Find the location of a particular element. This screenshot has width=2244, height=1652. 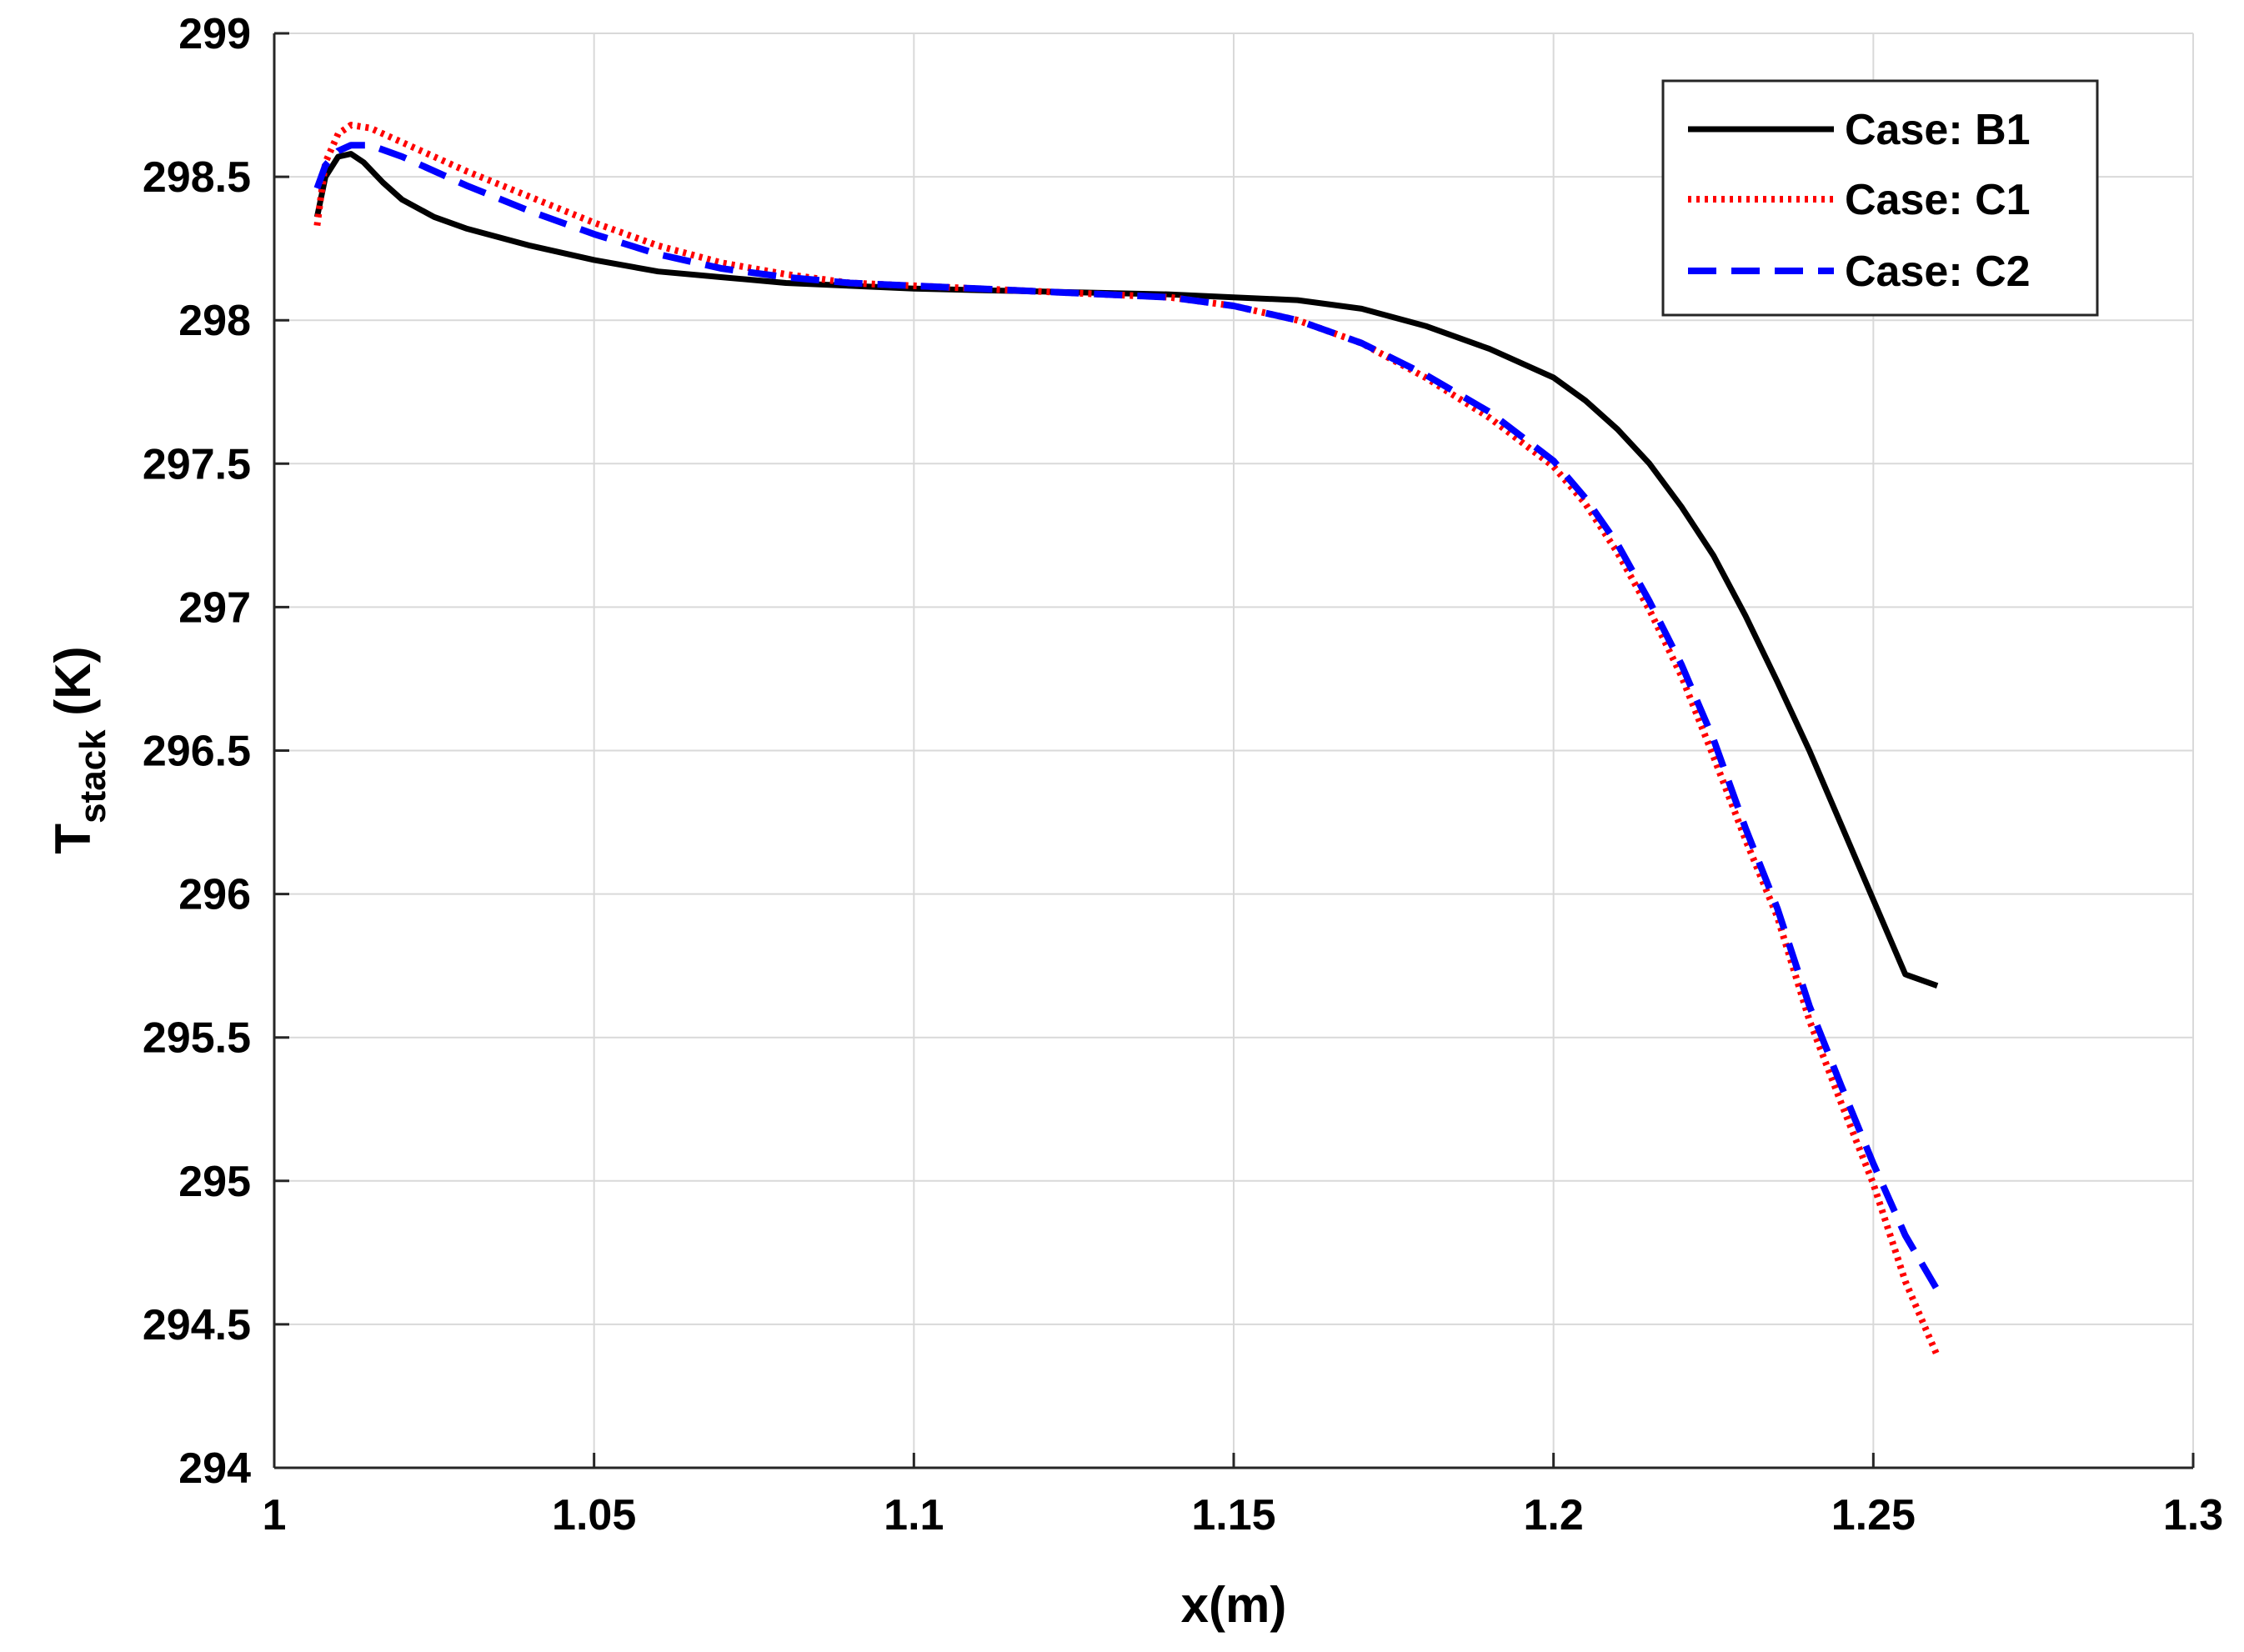

x-ticks: 1 1.05 1.1 1.15 1.2 1.25 1.3 is located at coordinates (1243, 1496).